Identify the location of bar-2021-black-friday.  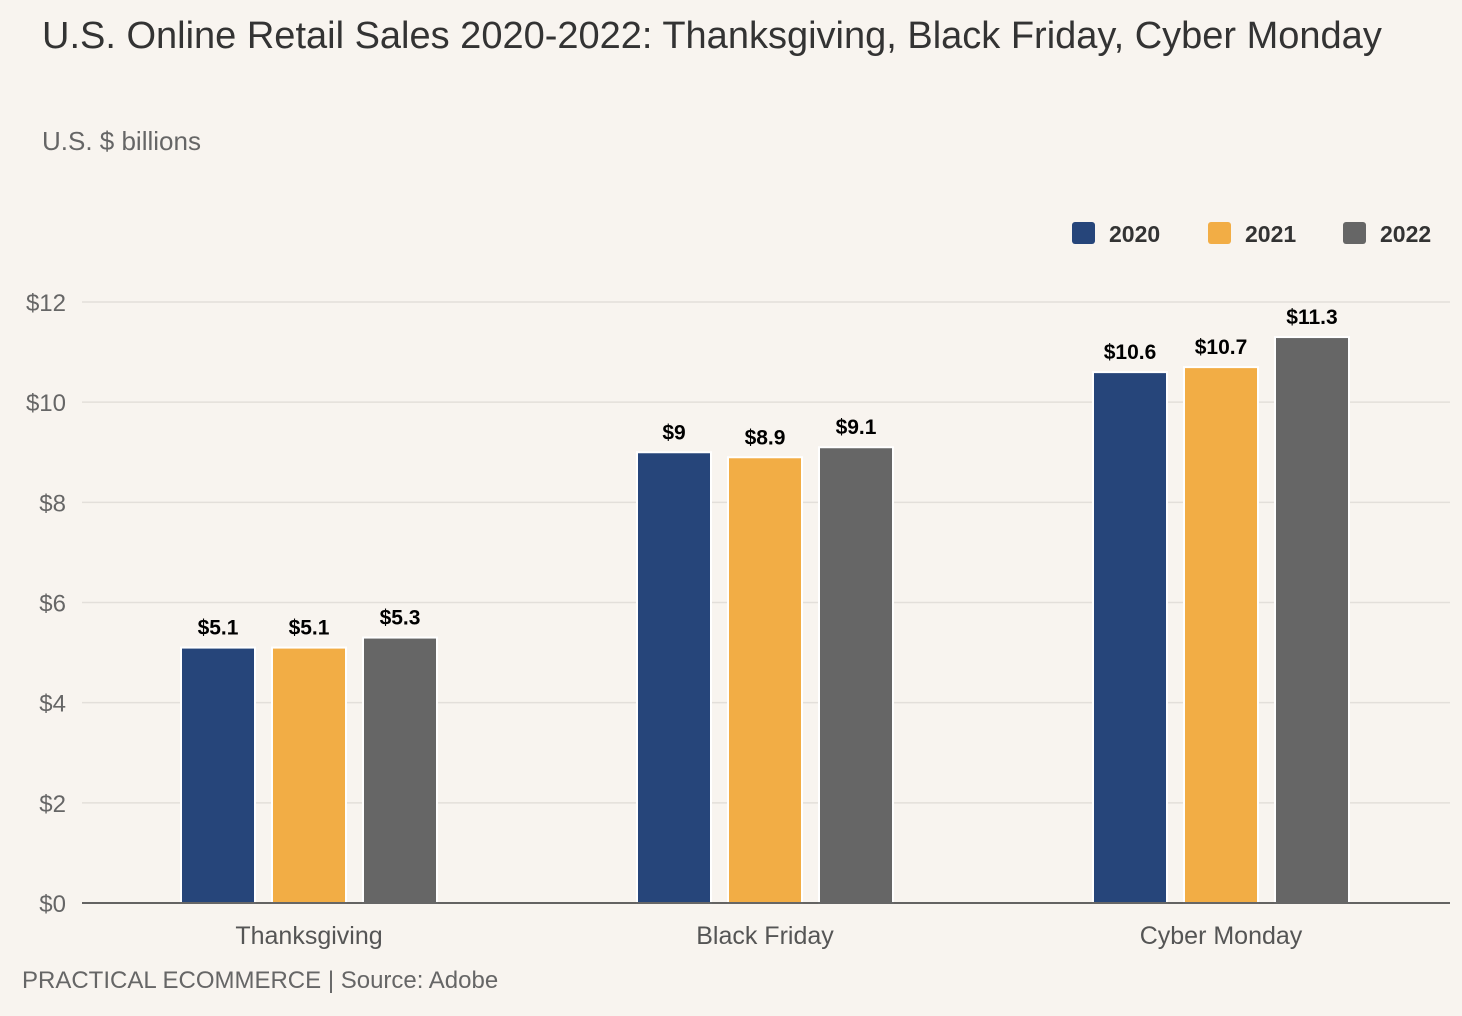
(765, 680).